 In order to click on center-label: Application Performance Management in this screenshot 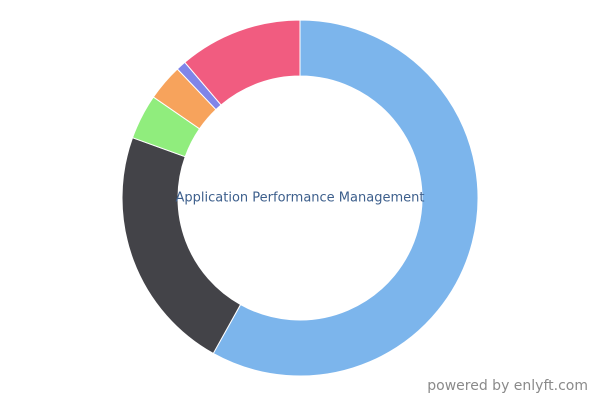, I will do `click(300, 198)`.